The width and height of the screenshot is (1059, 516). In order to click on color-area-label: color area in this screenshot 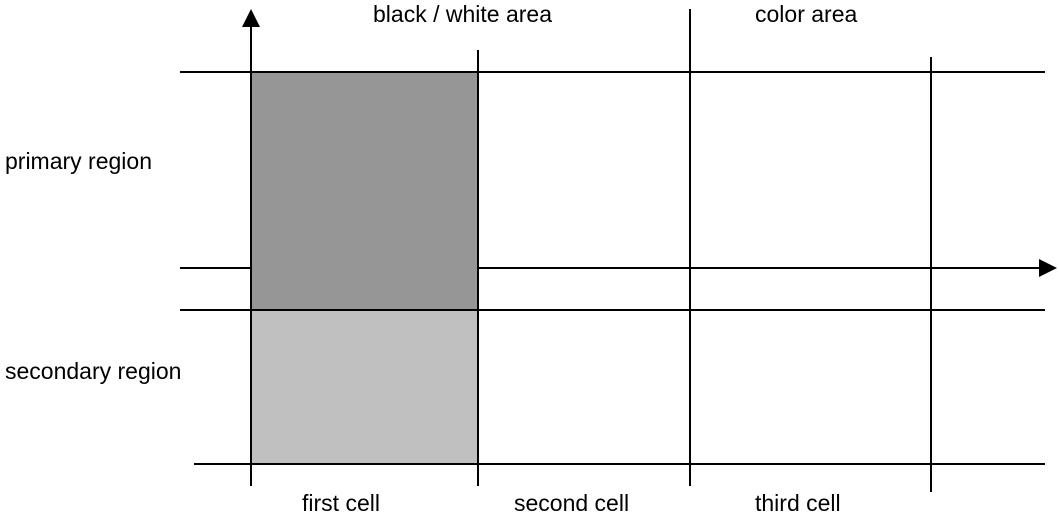, I will do `click(806, 14)`.